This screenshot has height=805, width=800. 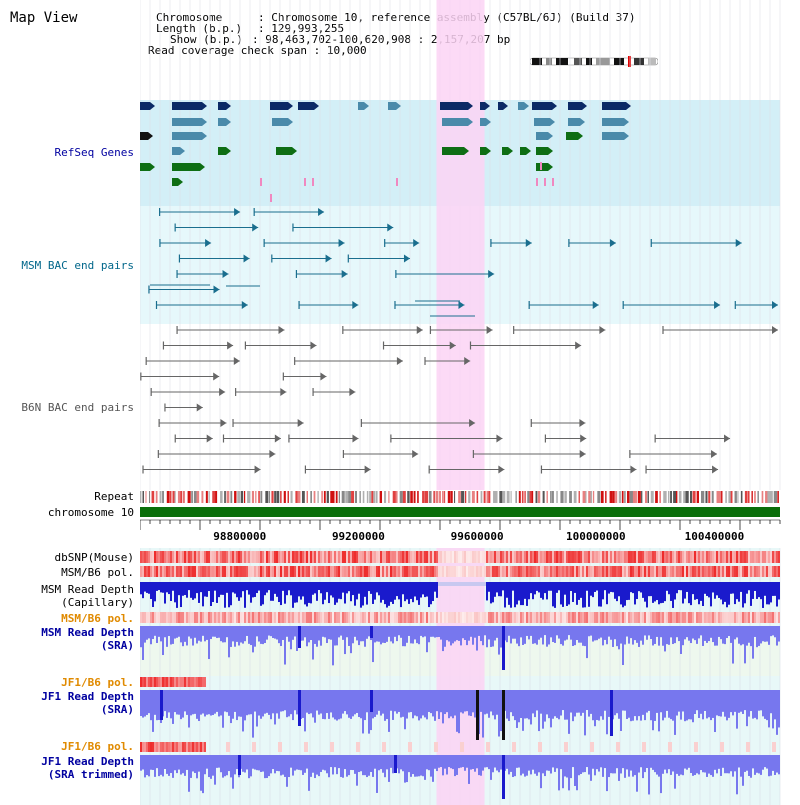 I want to click on gene-exon-block, so click(x=453, y=151).